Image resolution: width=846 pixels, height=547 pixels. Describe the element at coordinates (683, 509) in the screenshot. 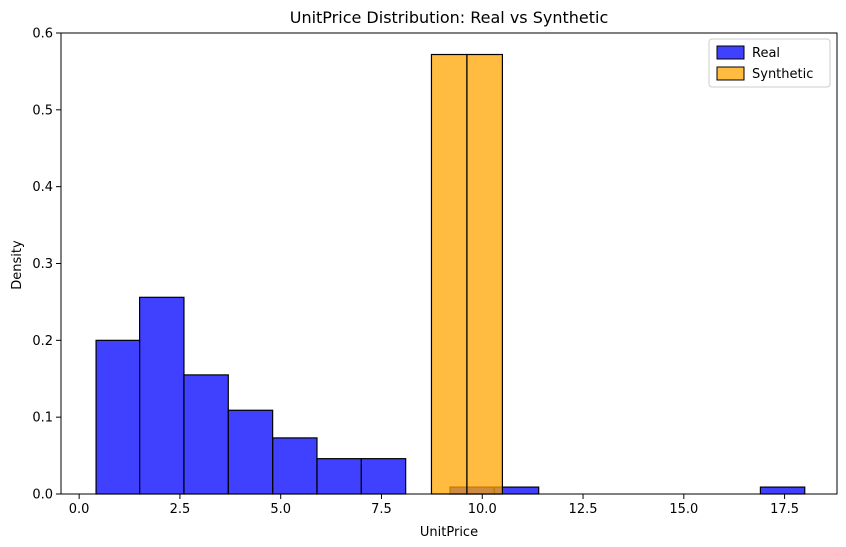

I see `x-tick-label: 15.0` at that location.